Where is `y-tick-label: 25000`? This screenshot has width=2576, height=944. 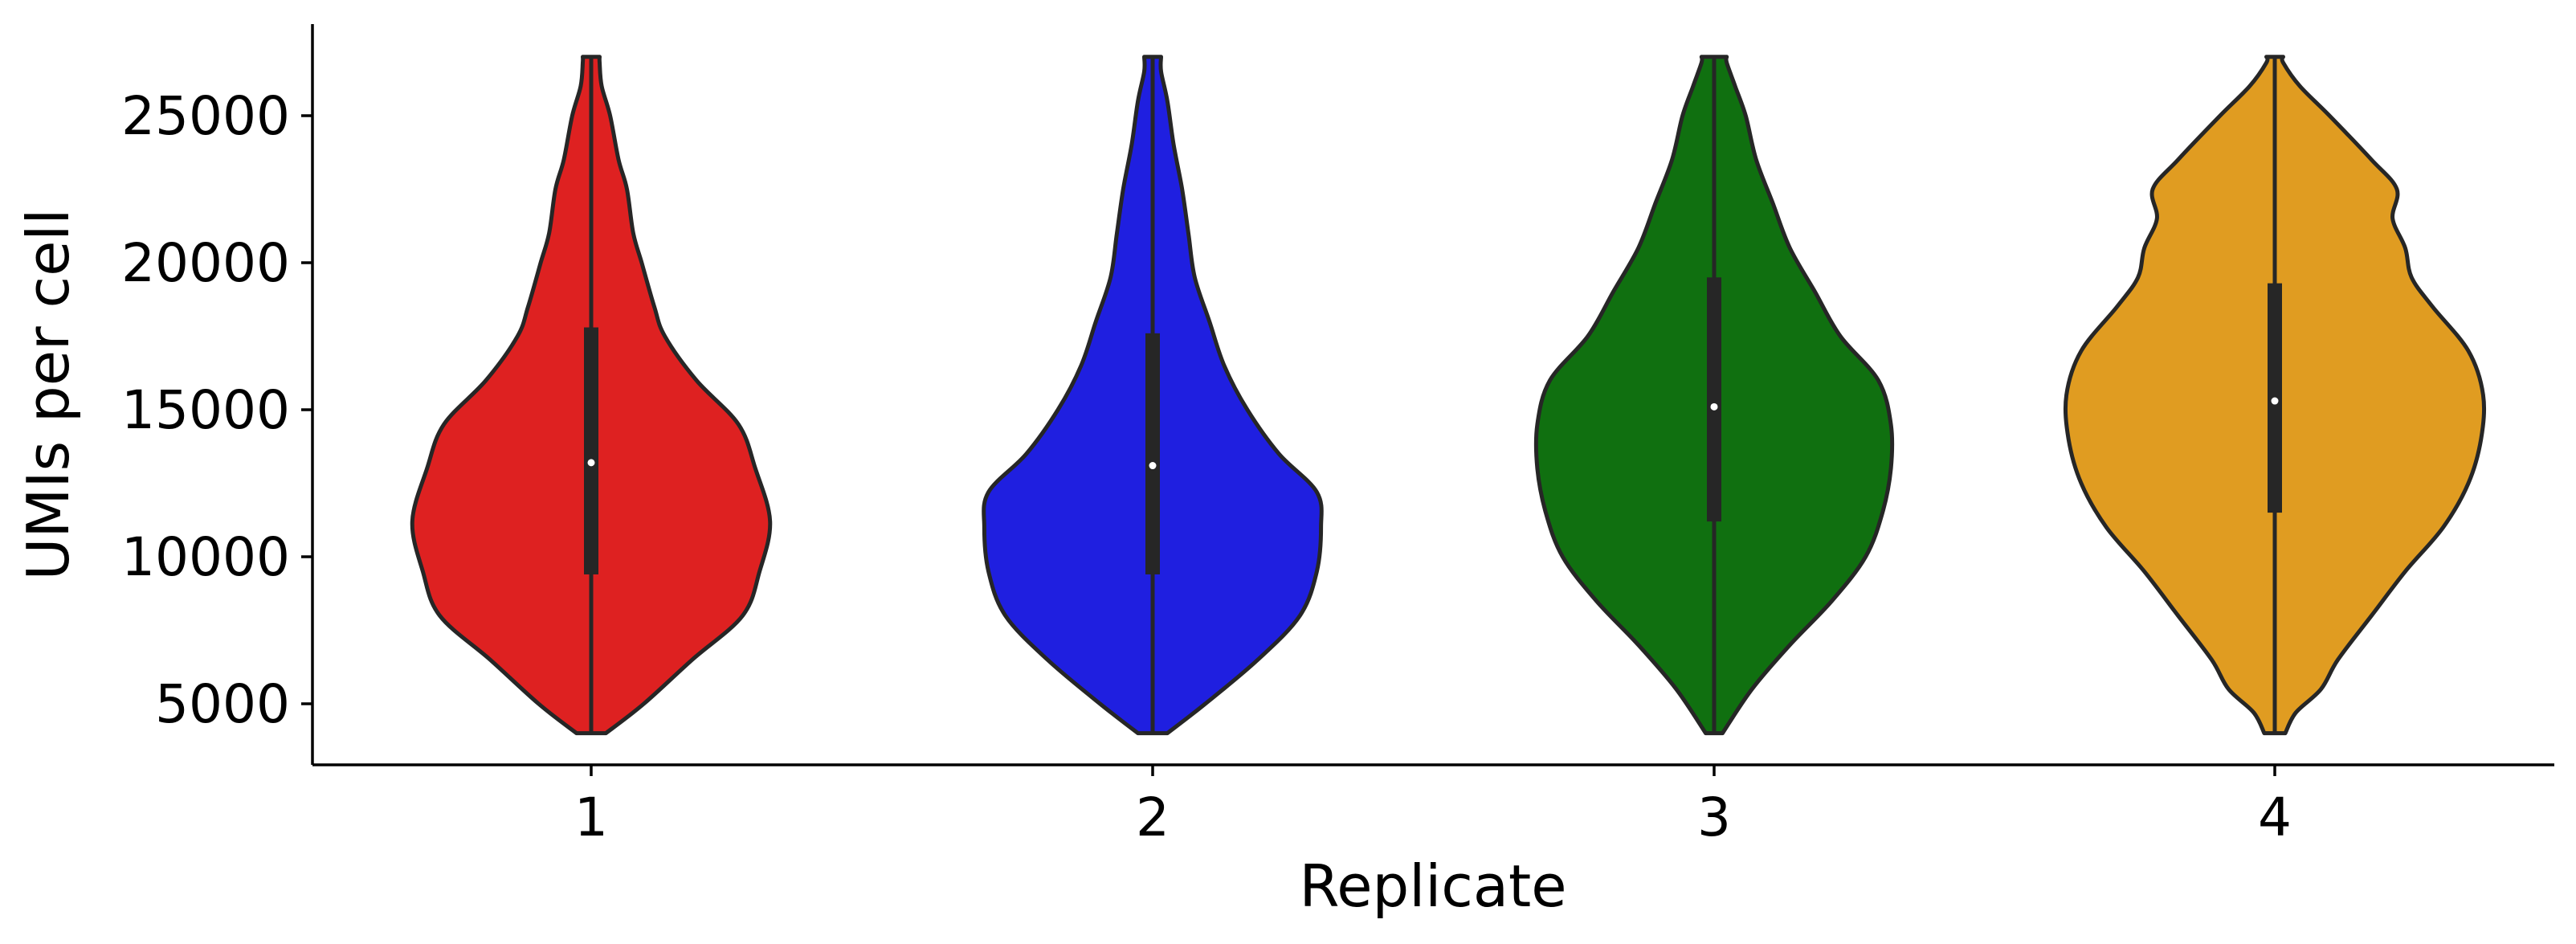 y-tick-label: 25000 is located at coordinates (205, 116).